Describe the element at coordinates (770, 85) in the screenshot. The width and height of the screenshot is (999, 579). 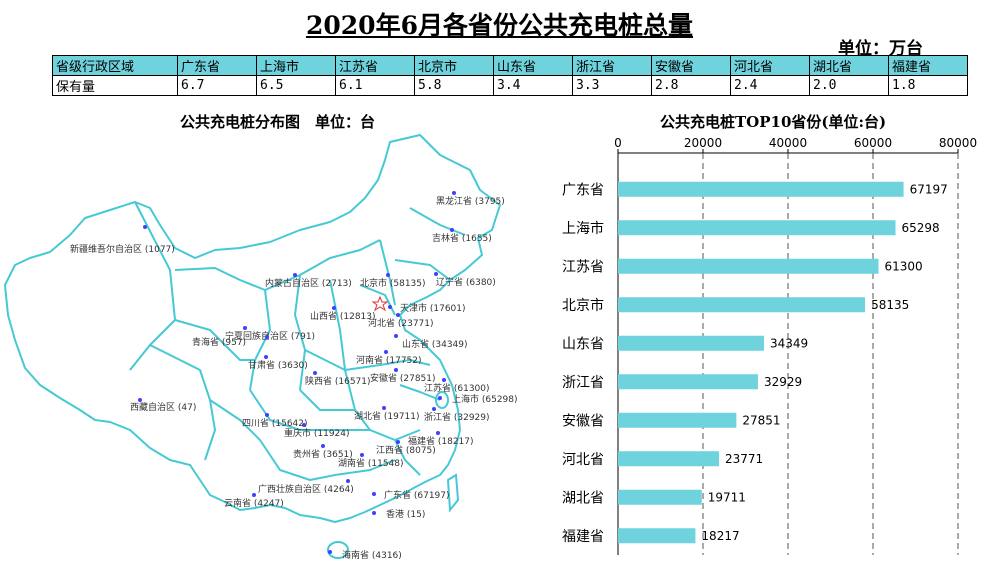
I see `summary-value-cell: 2.4` at that location.